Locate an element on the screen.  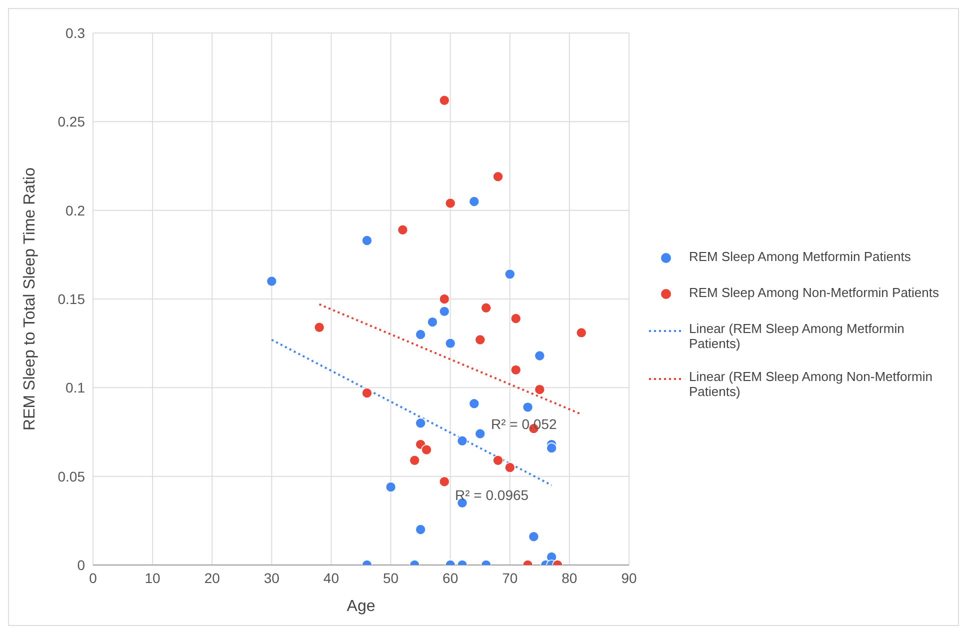
annotation: R² = 0.0965 is located at coordinates (492, 495).